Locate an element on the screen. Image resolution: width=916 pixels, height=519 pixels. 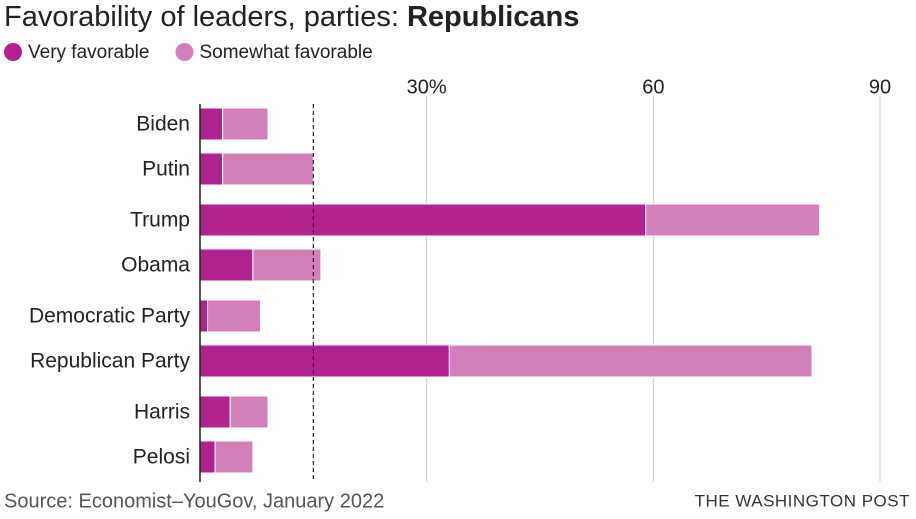
x-tick-label: 90 is located at coordinates (880, 87).